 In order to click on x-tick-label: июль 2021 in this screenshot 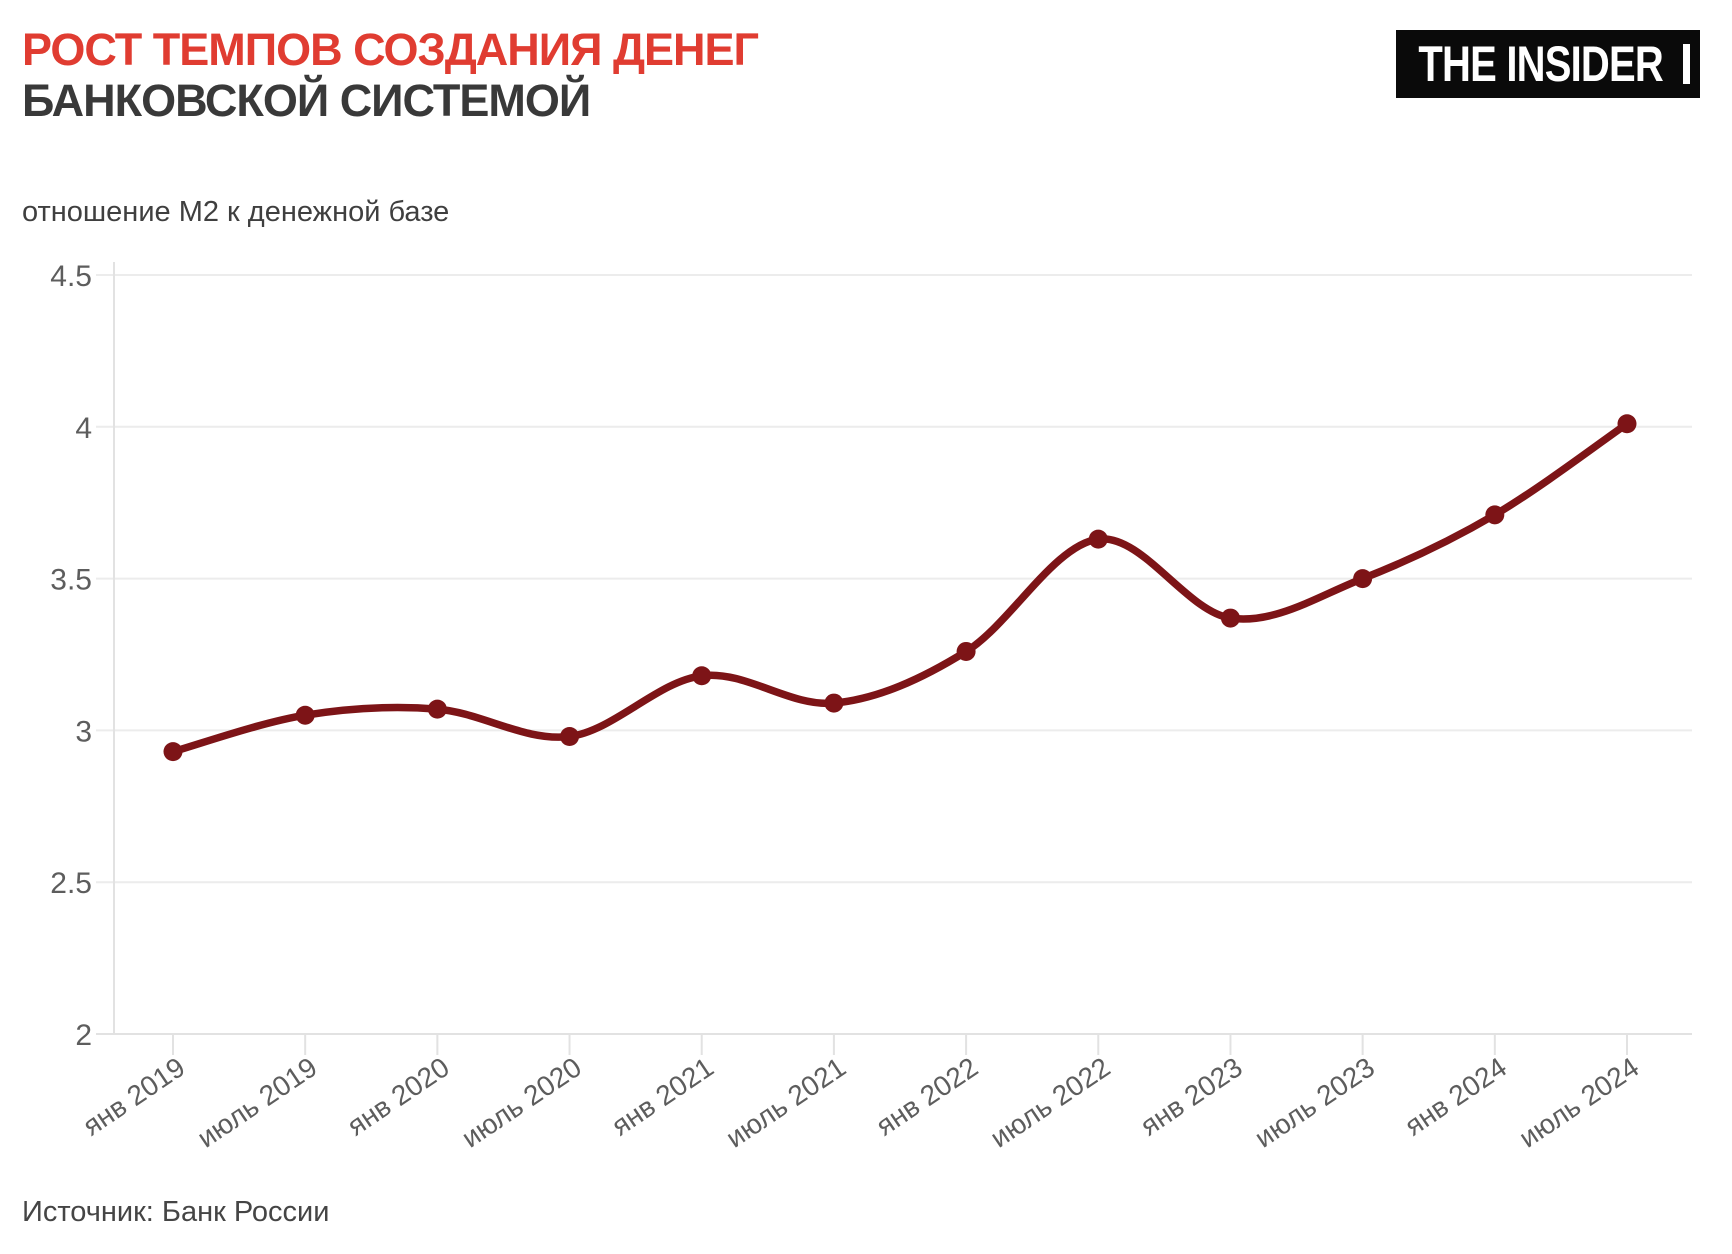, I will do `click(785, 1102)`.